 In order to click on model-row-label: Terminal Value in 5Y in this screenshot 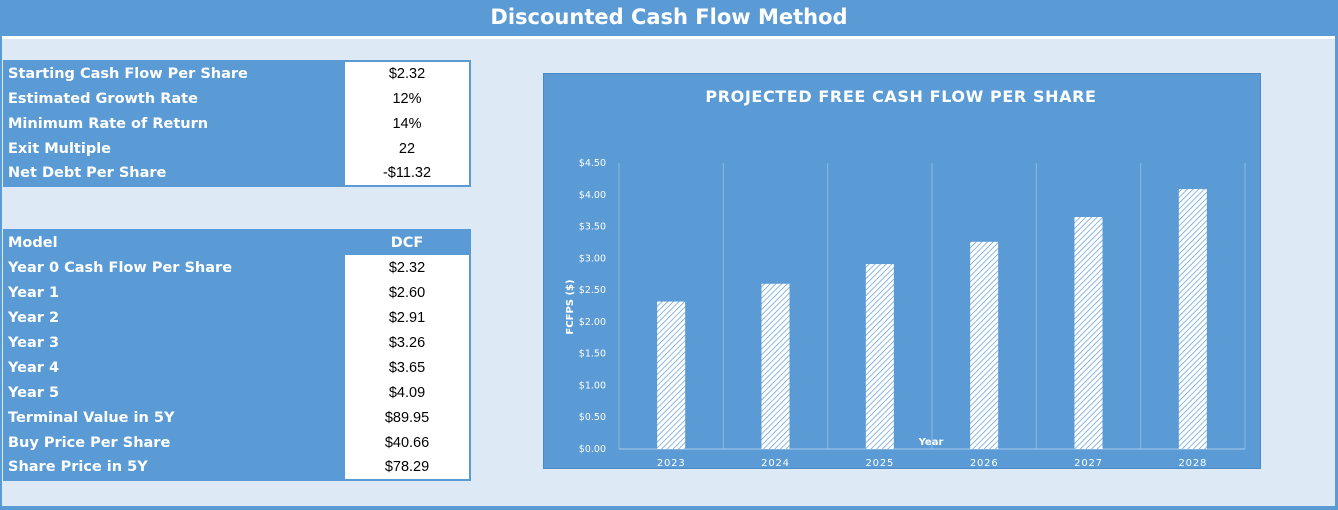, I will do `click(174, 417)`.